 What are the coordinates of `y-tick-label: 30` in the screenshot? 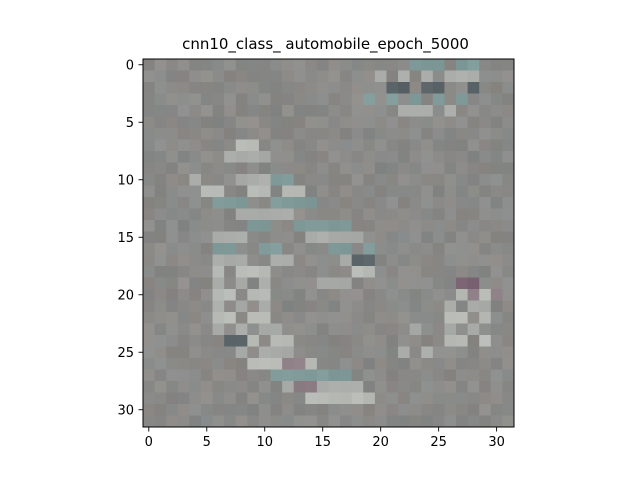 It's located at (125, 410).